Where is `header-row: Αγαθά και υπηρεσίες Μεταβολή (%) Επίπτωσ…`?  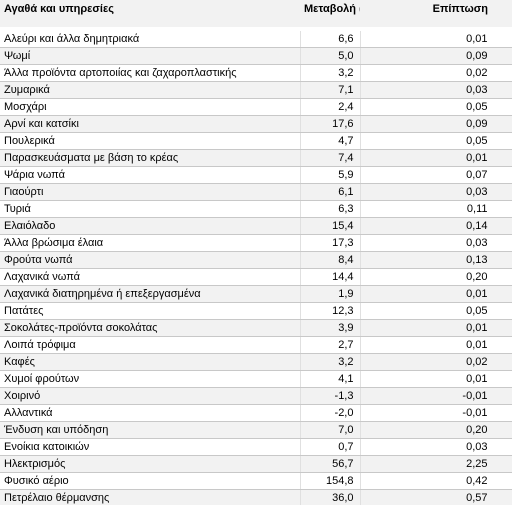
header-row: Αγαθά και υπηρεσίες Μεταβολή (%) Επίπτωσ… is located at coordinates (256, 15).